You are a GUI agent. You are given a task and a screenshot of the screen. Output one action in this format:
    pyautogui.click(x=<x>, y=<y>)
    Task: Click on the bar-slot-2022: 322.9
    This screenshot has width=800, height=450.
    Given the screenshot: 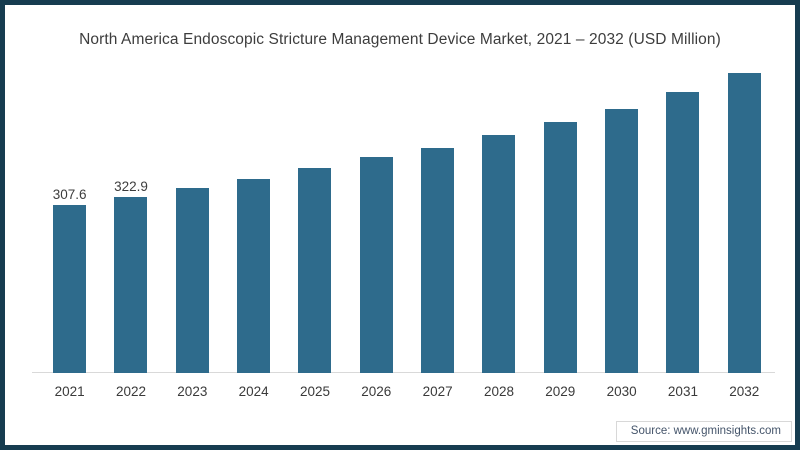 What is the action you would take?
    pyautogui.click(x=130, y=276)
    